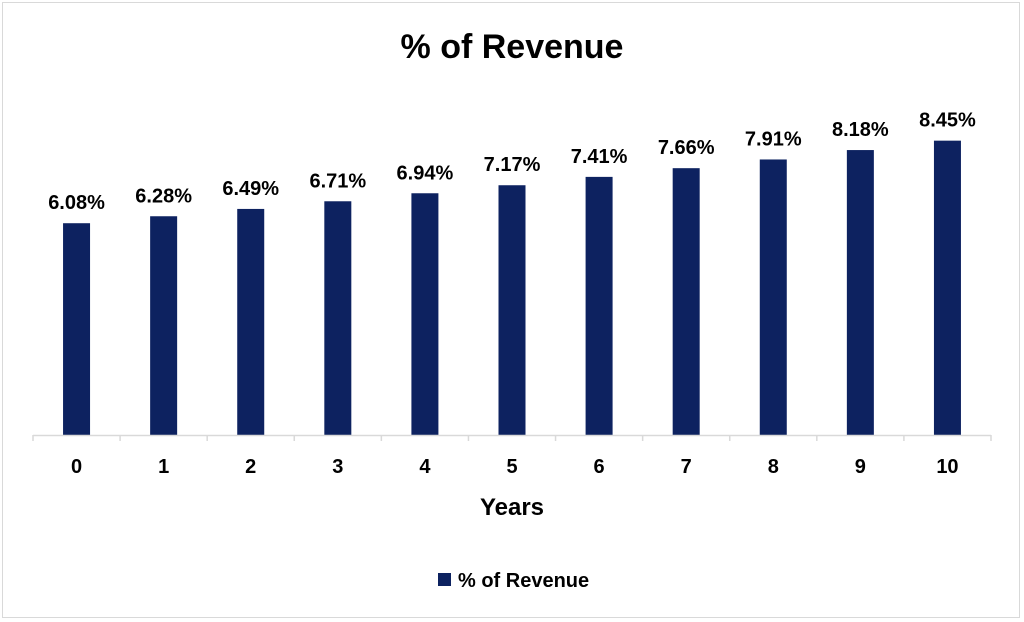 This screenshot has height=622, width=1024. I want to click on bar-value-label: 6.71%, so click(337, 181).